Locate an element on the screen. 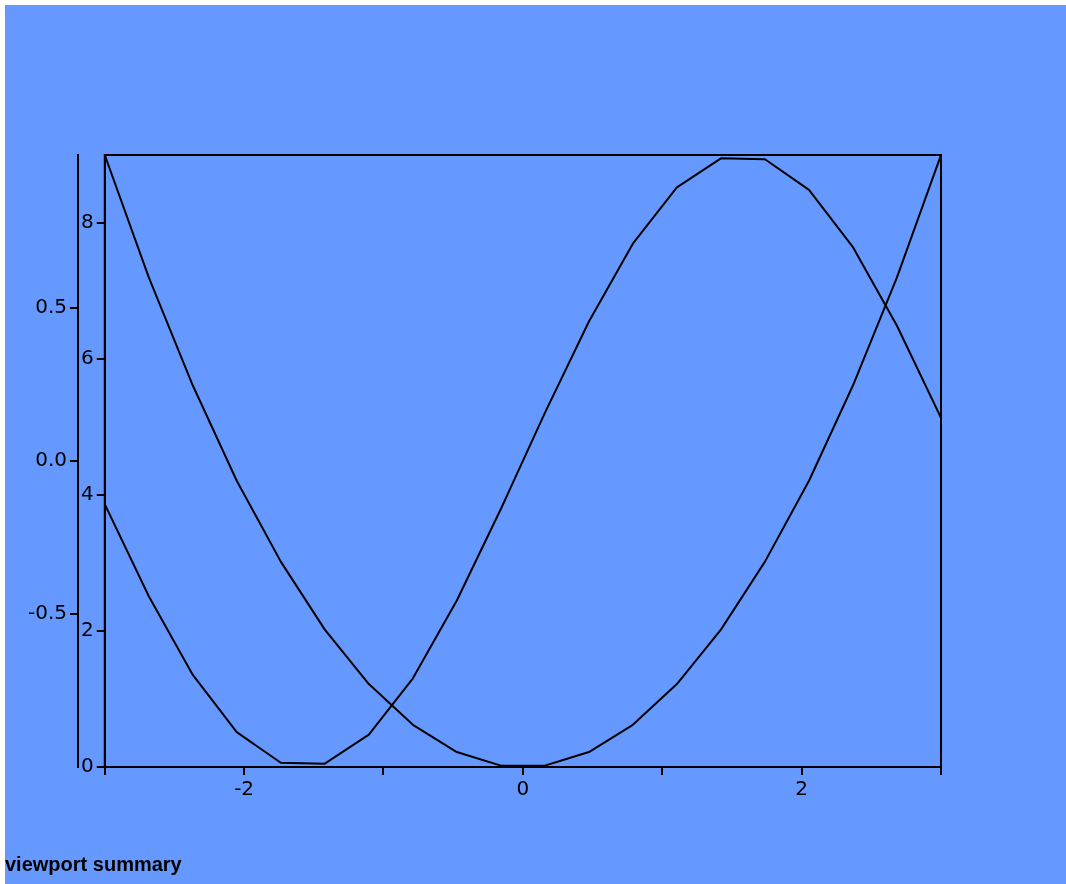 The image size is (1066, 884). x-tick-label: 0 is located at coordinates (523, 788).